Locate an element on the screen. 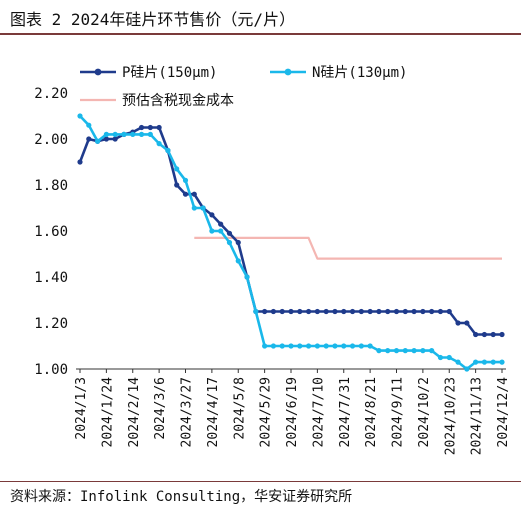 Image resolution: width=521 pixels, height=517 pixels. y-tick-label: 2.20 is located at coordinates (51, 94).